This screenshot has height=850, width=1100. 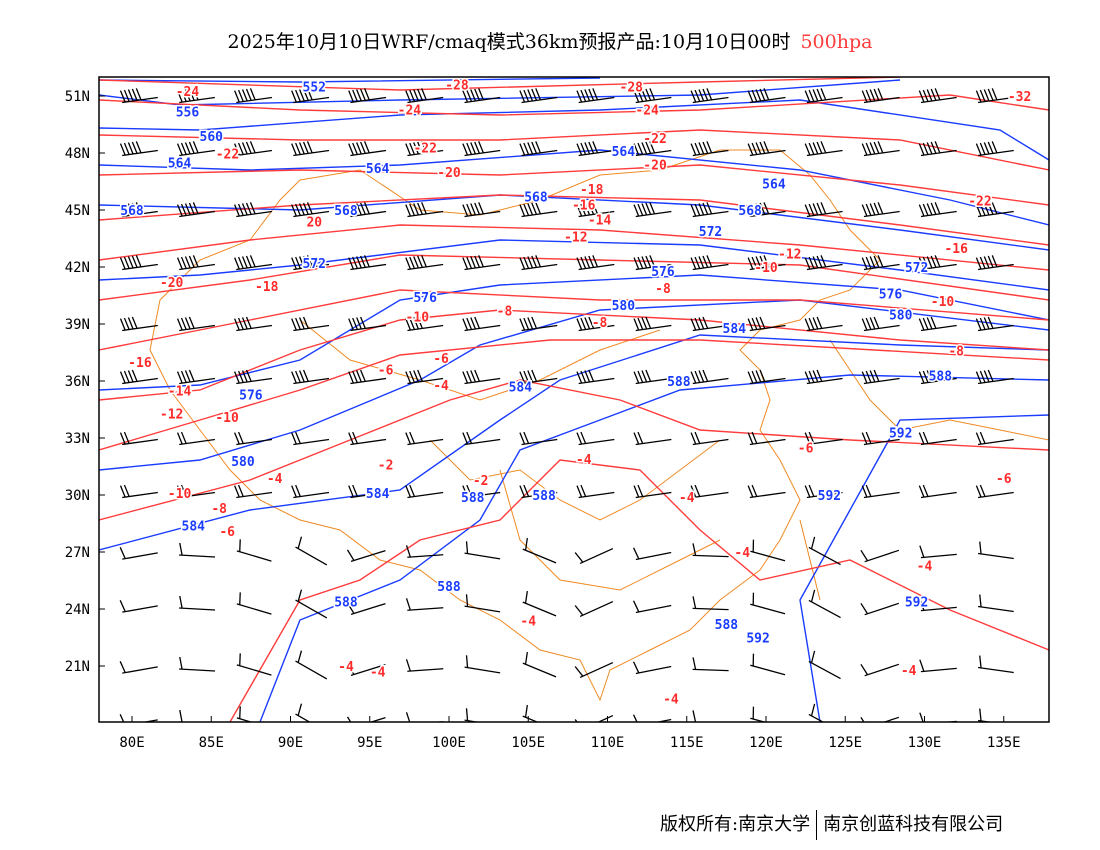 I want to click on lat-tick-label: 42N, so click(x=77, y=268).